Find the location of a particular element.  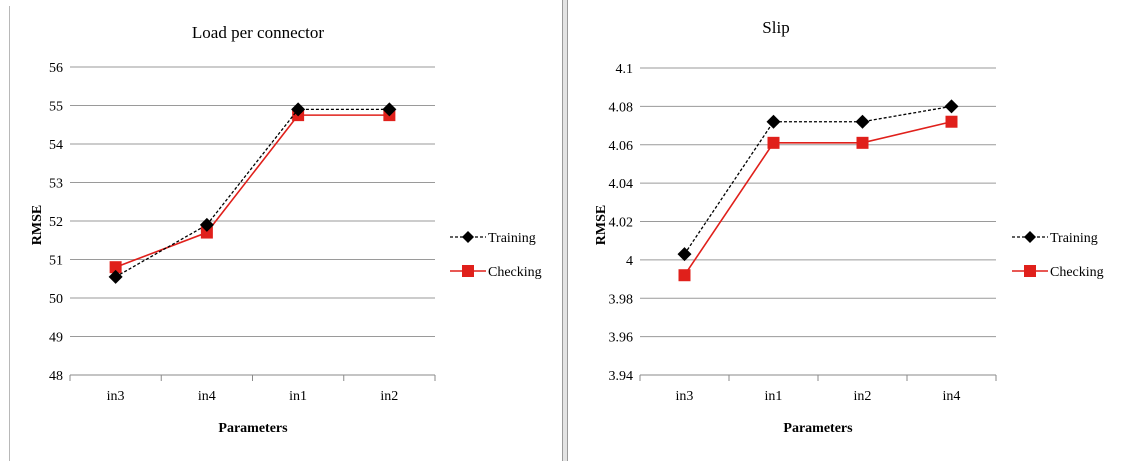

y-tick-label: 4.02 is located at coordinates (621, 223).